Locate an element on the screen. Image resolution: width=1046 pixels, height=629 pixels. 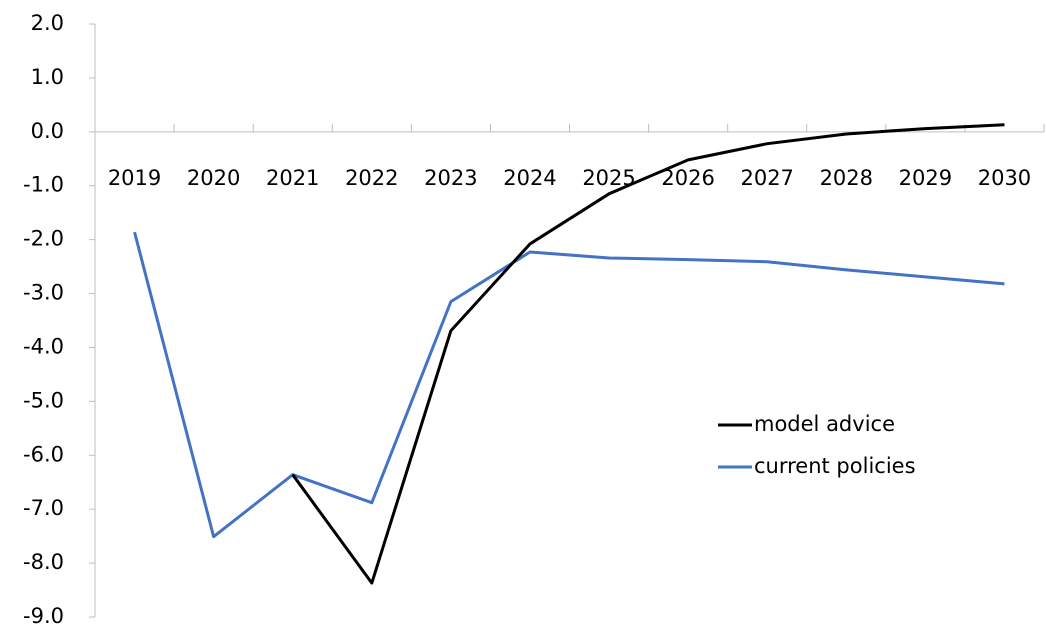
x-tick-label: 2024 is located at coordinates (529, 178).